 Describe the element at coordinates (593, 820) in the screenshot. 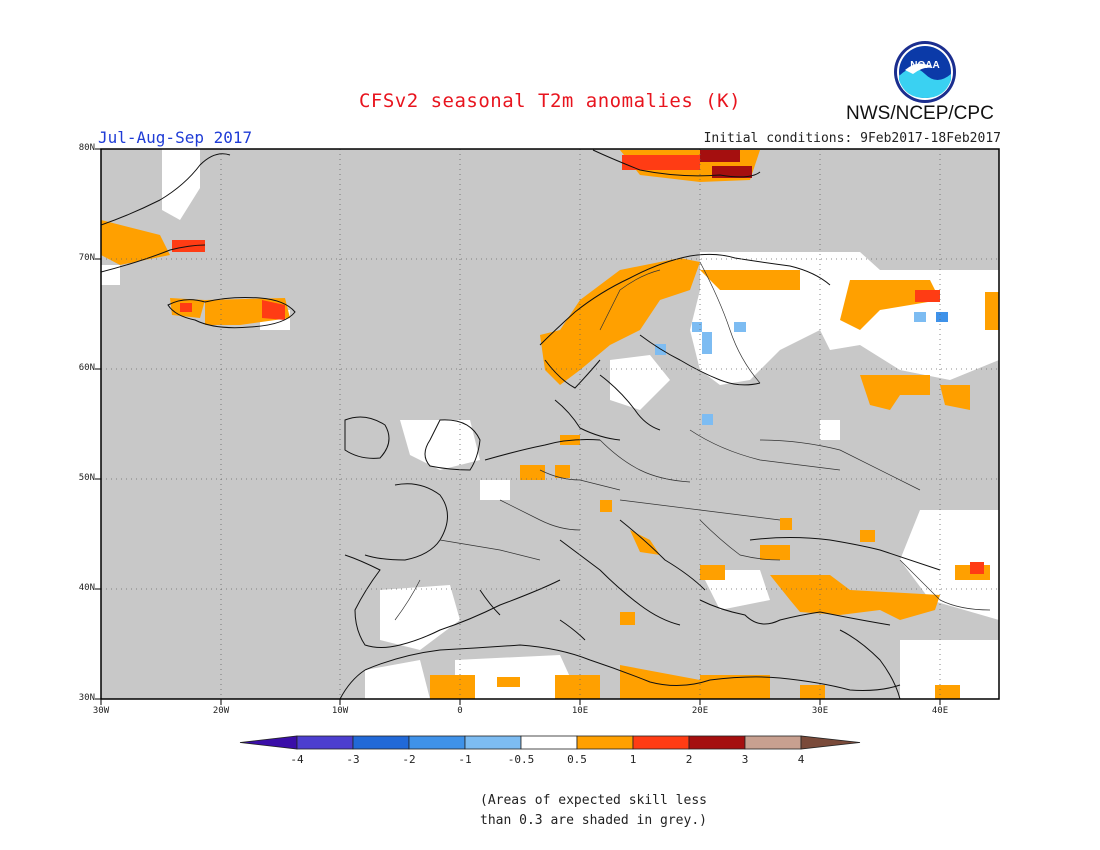

I see `skill-note-line: than 0.3 are shaded in grey.)` at that location.